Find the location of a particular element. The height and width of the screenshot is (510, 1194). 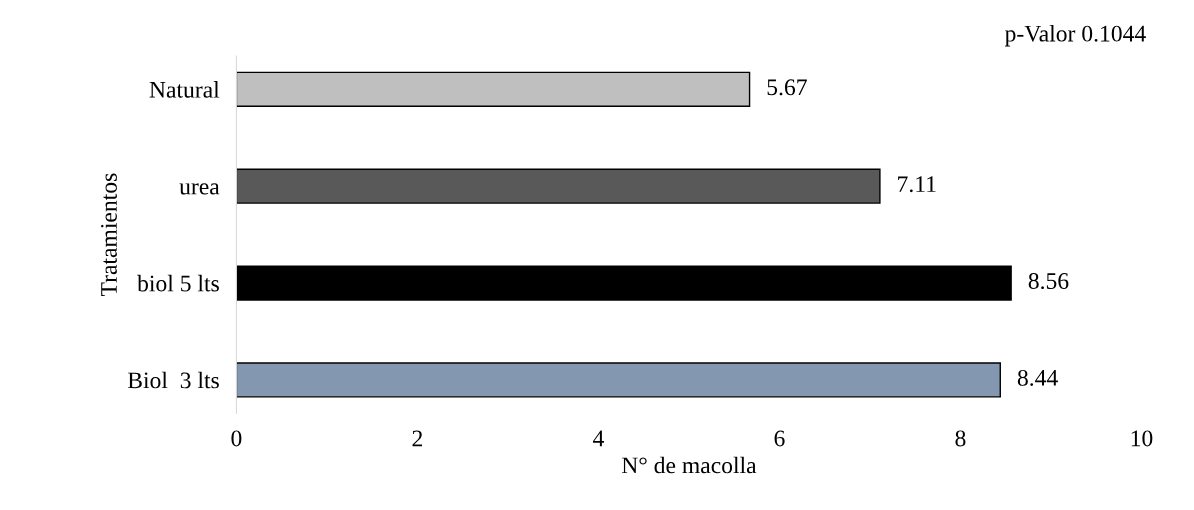

x-axis-title: N° de macolla is located at coordinates (689, 465).